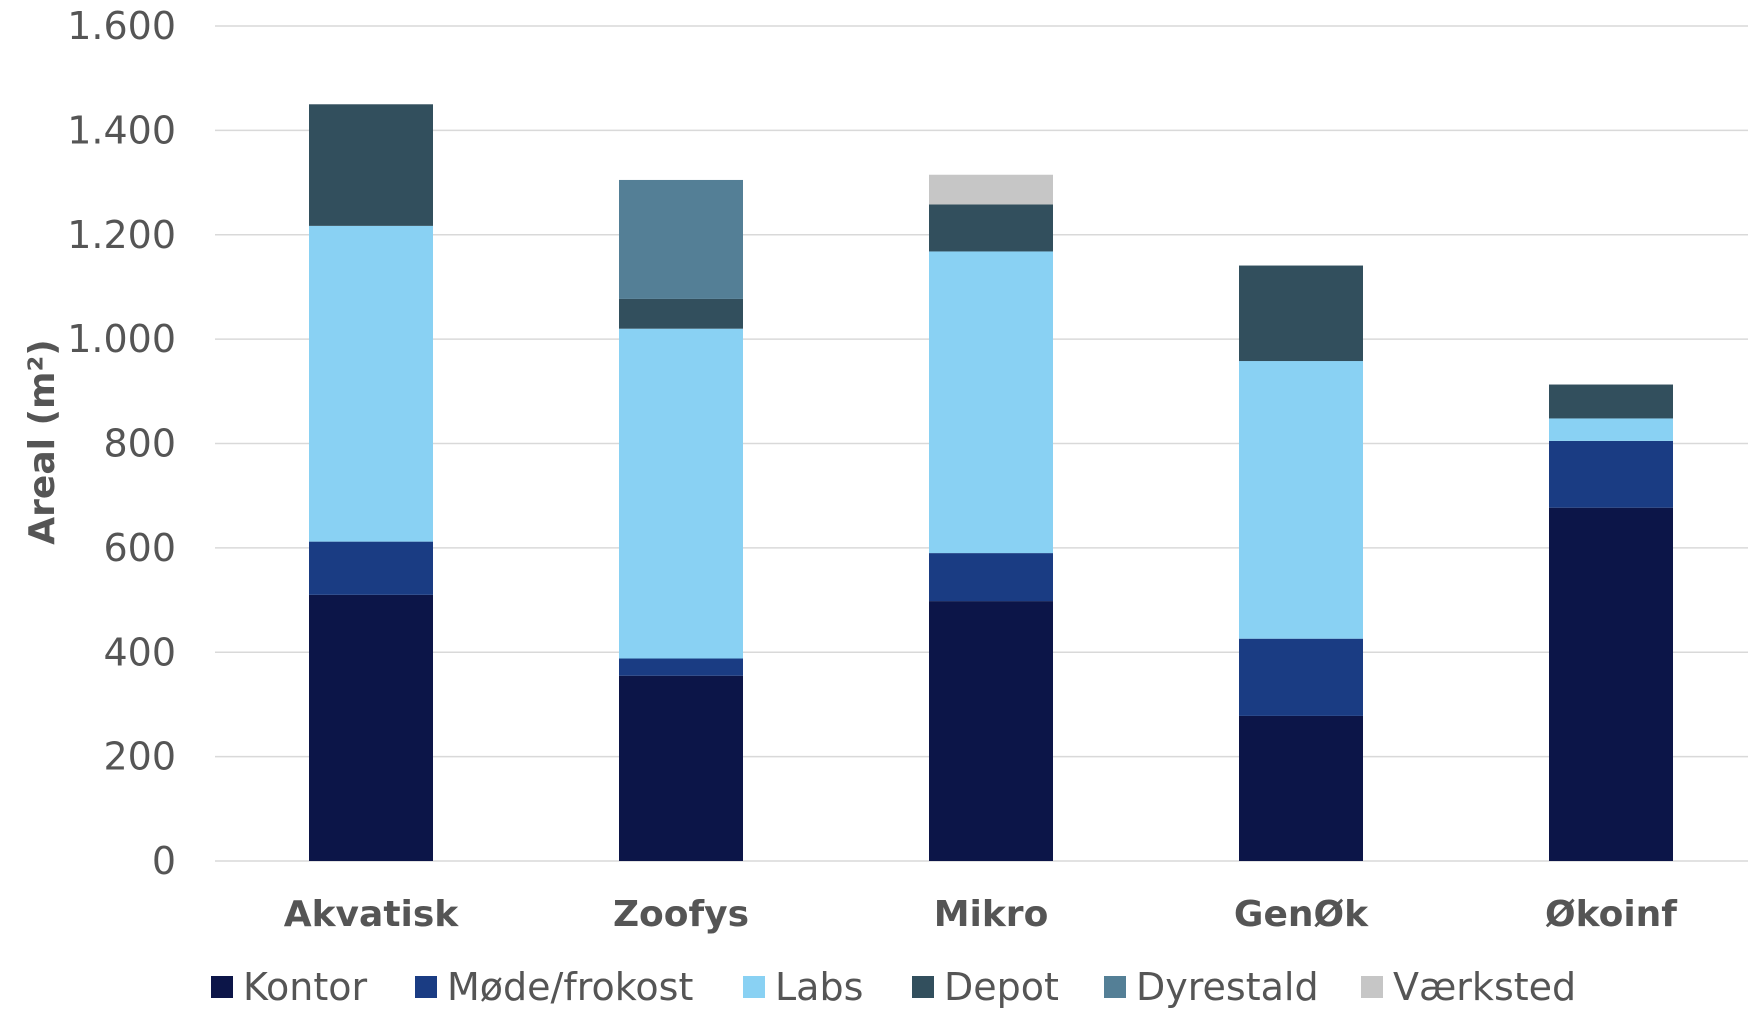 The height and width of the screenshot is (1011, 1748). I want to click on legend-label: Værksted, so click(1484, 987).